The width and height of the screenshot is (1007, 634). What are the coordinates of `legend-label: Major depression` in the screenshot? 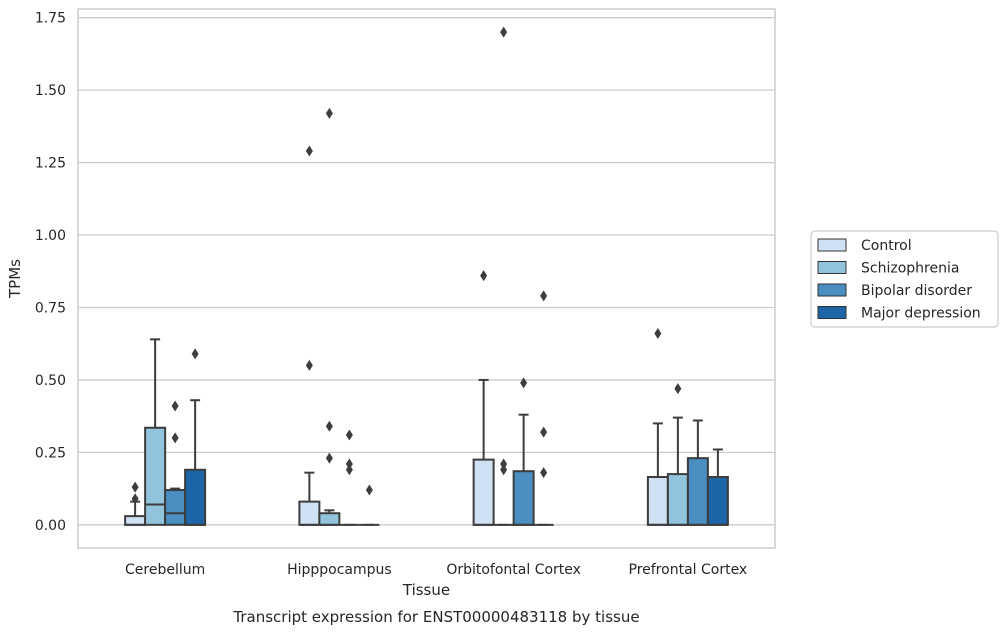 It's located at (921, 314).